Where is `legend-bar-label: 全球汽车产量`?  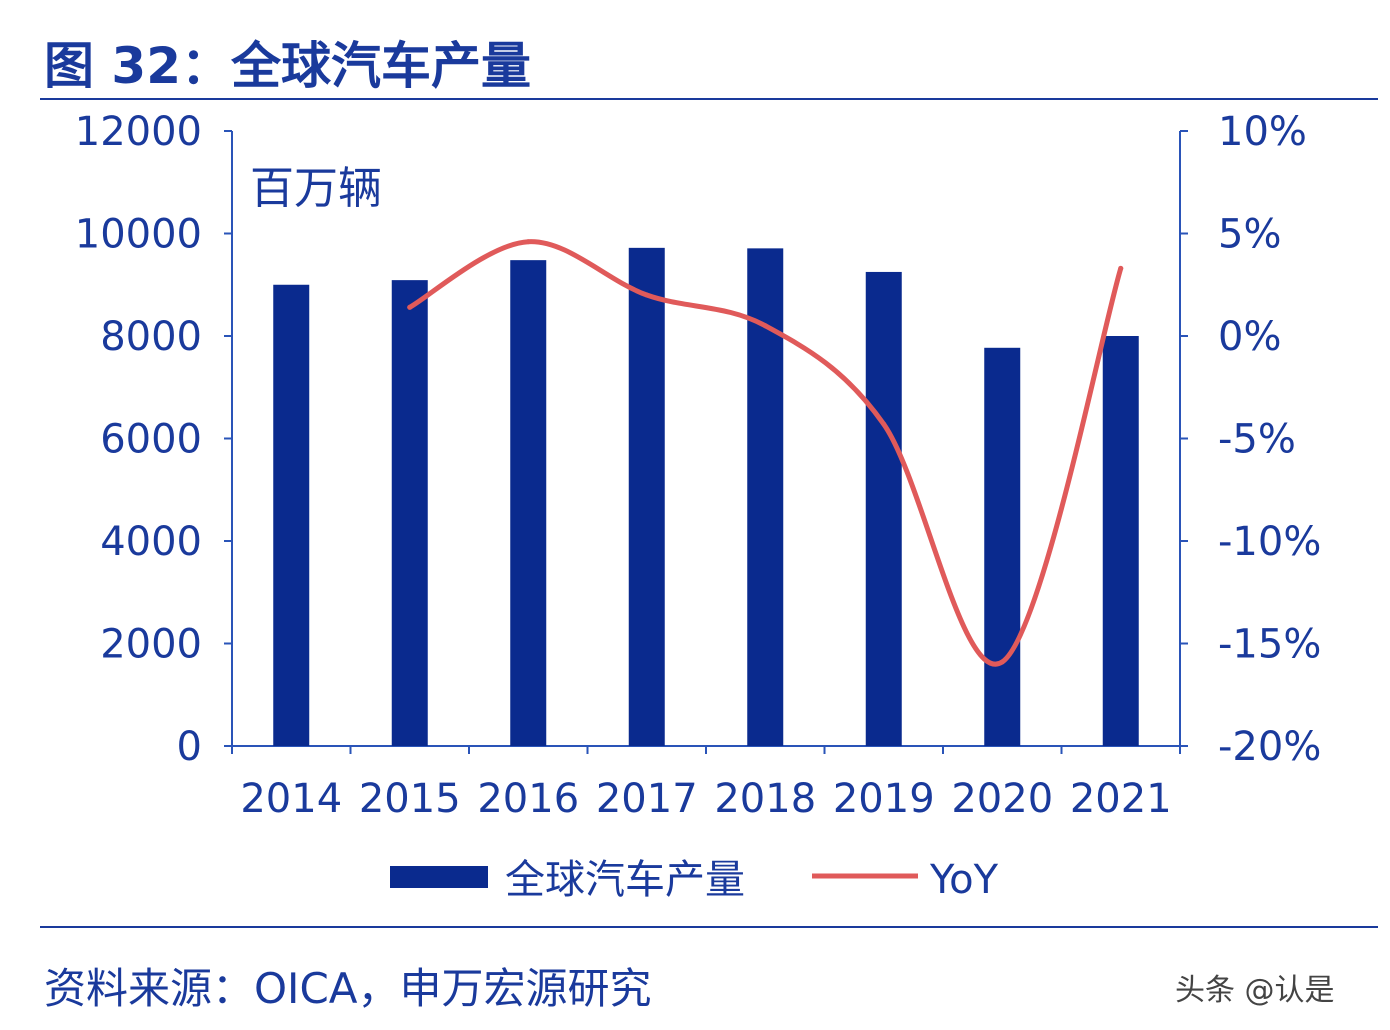
legend-bar-label: 全球汽车产量 is located at coordinates (625, 880).